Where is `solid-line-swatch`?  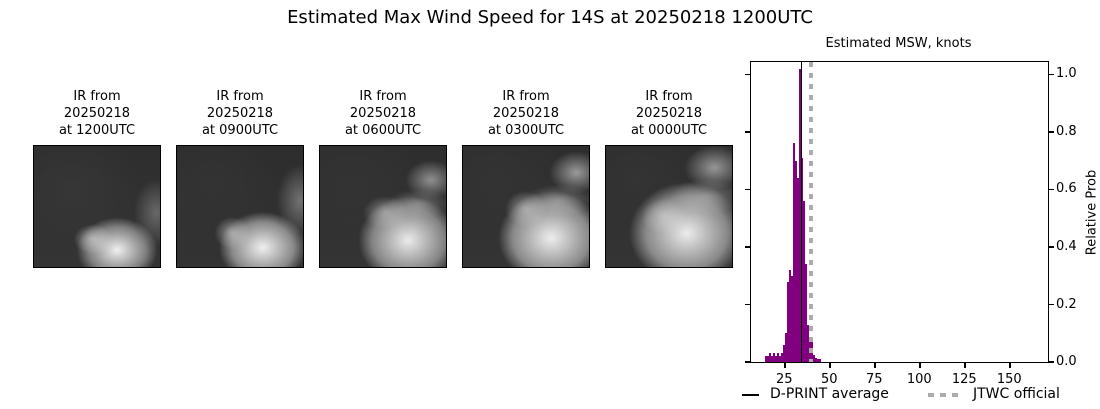
solid-line-swatch is located at coordinates (750, 395).